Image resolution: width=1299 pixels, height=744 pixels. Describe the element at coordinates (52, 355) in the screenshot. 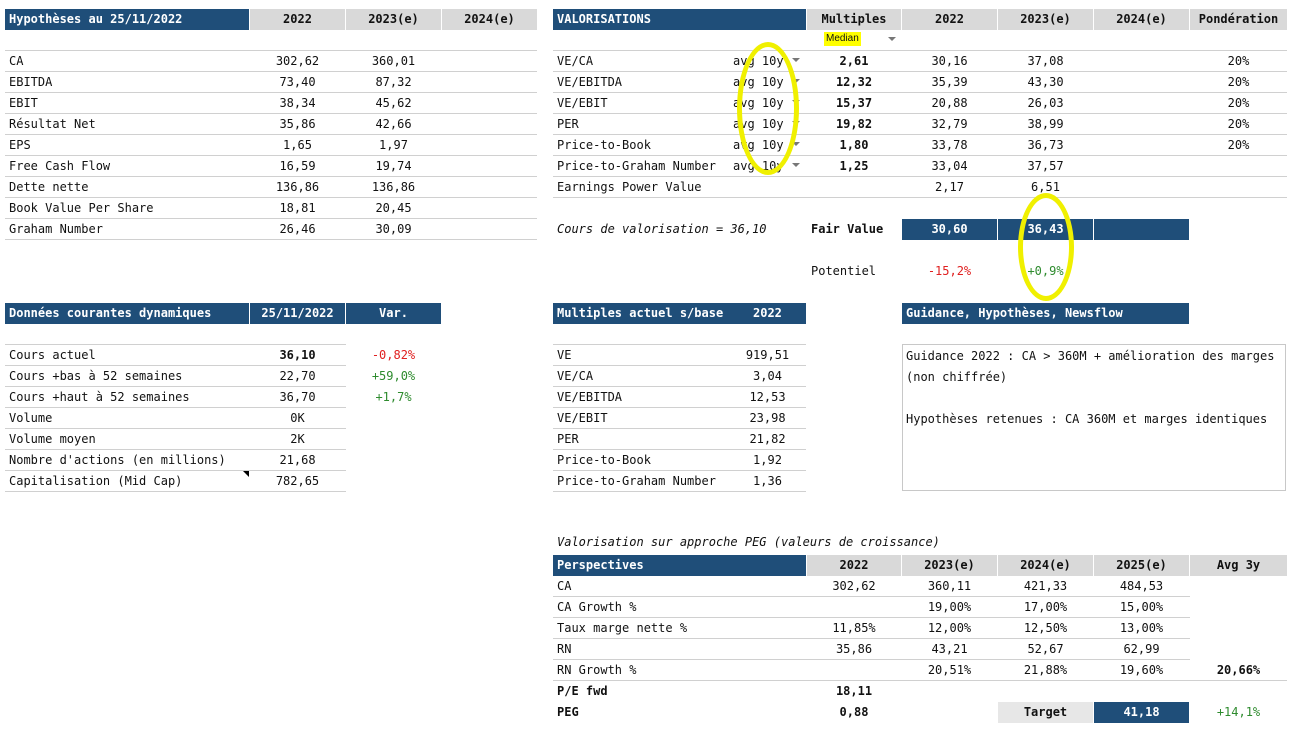

I see `dyn-row-label: Cours actuel` at that location.